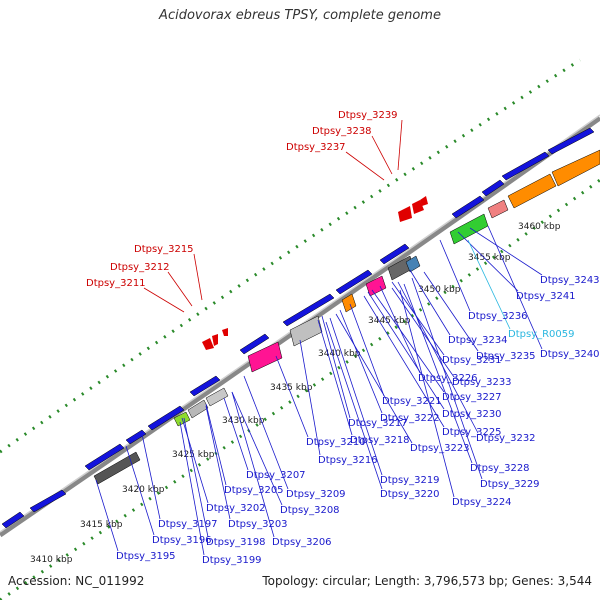  What do you see at coordinates (336, 442) in the screenshot?
I see `feature-label-cds: Dtpsy_3210` at bounding box center [336, 442].